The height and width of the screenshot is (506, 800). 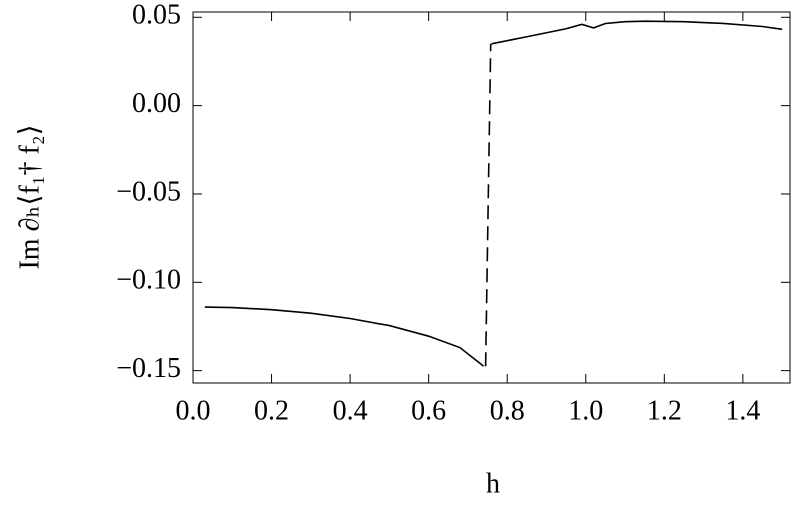 I want to click on x-tick-label: 1.2, so click(x=664, y=410).